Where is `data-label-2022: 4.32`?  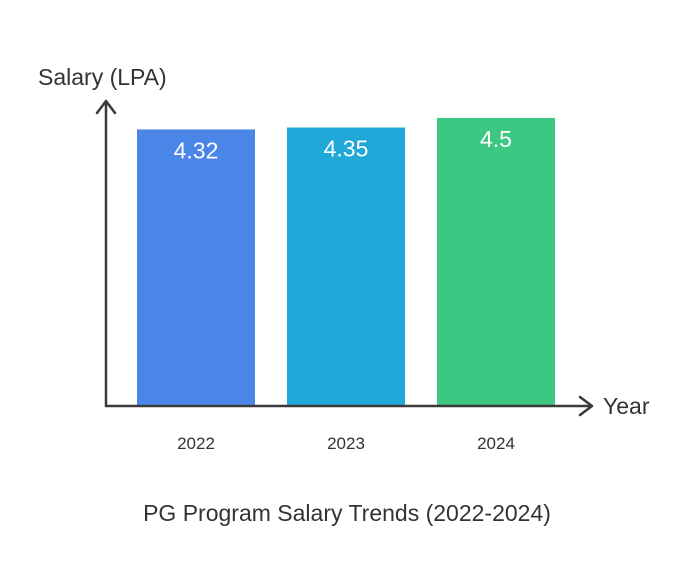 data-label-2022: 4.32 is located at coordinates (196, 150).